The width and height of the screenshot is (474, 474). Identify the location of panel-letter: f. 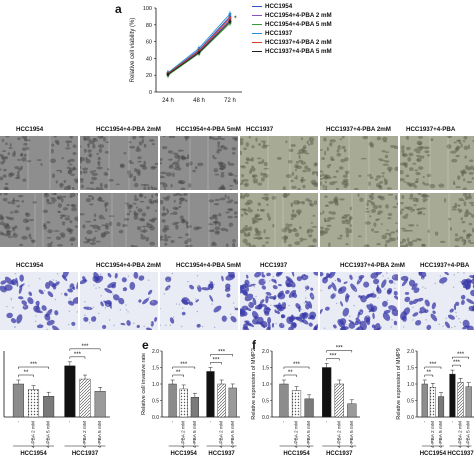
(254, 345).